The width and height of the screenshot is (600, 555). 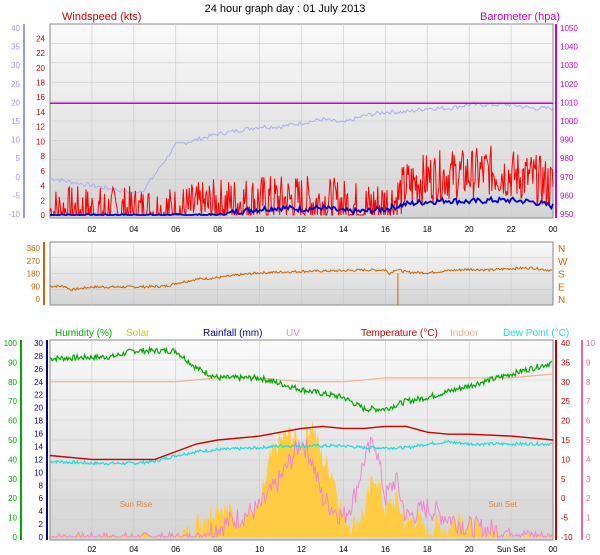 What do you see at coordinates (91, 549) in the screenshot?
I see `x-tick-bottom: 02` at bounding box center [91, 549].